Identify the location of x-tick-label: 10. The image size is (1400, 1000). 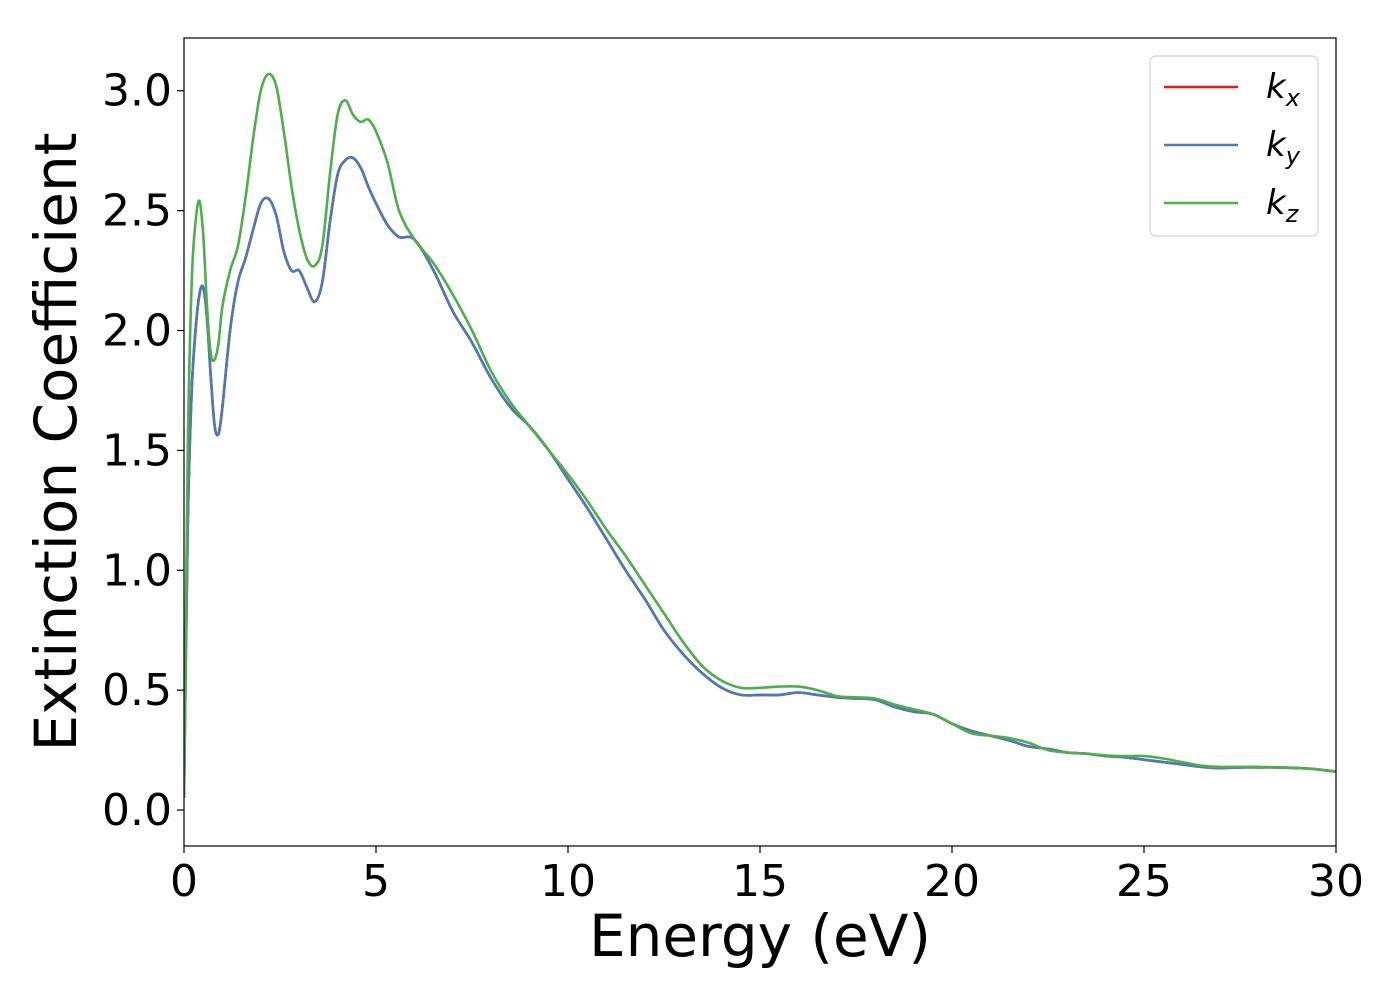
(568, 881).